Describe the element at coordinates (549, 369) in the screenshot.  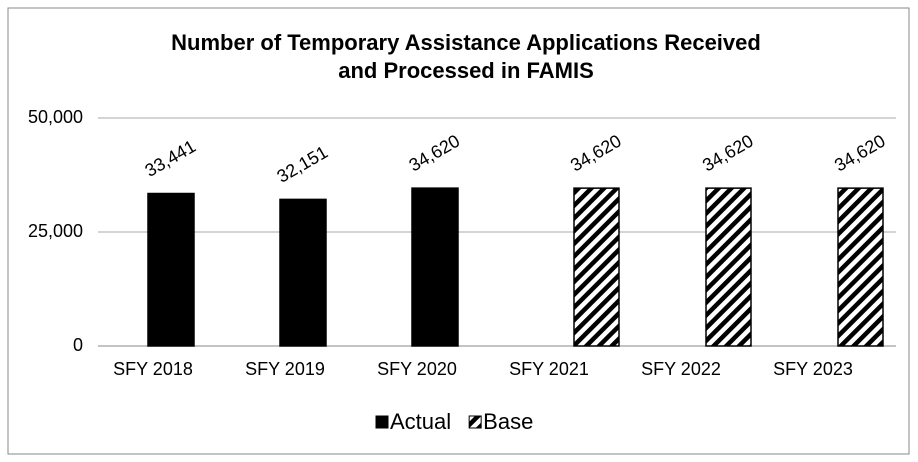
I see `x-tick-label: SFY 2021` at that location.